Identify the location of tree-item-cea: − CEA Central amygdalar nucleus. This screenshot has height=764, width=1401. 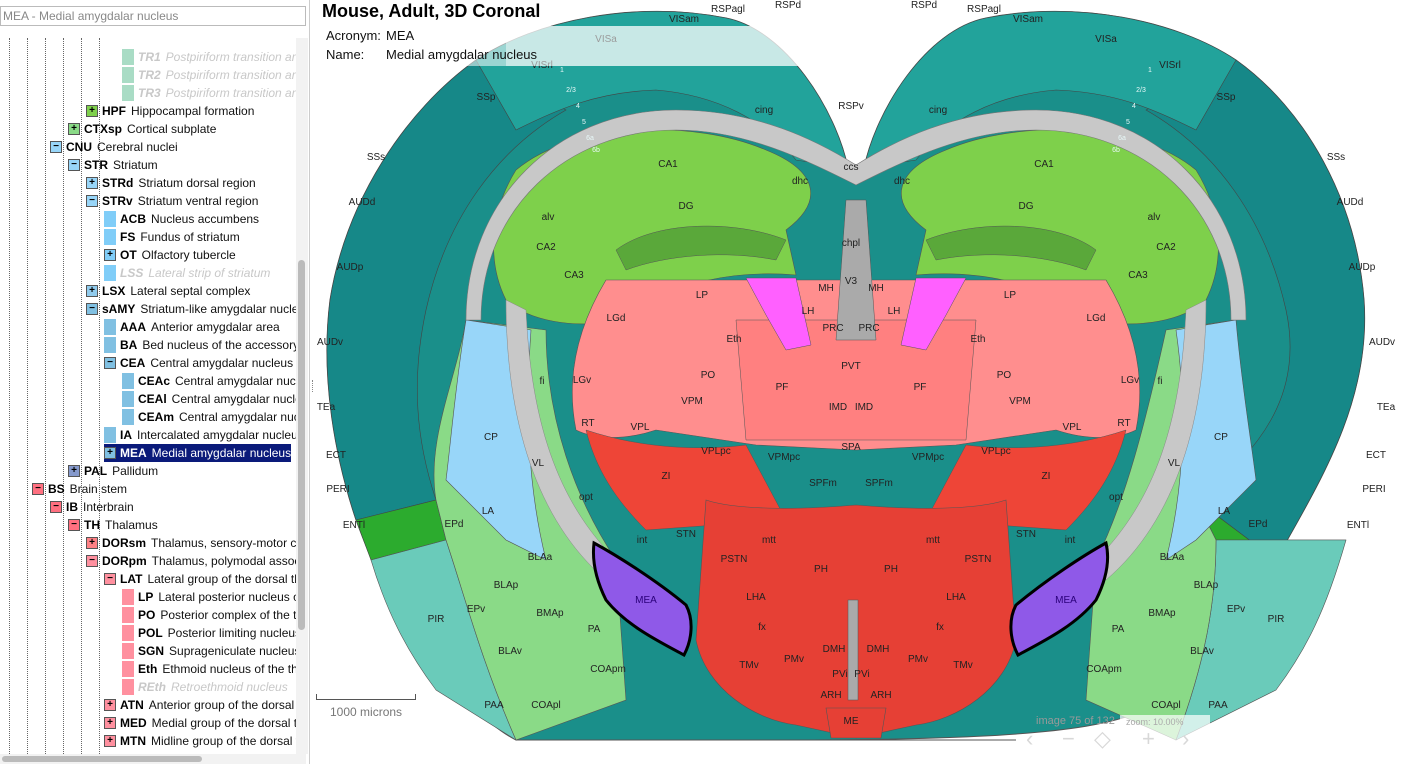
(198, 363).